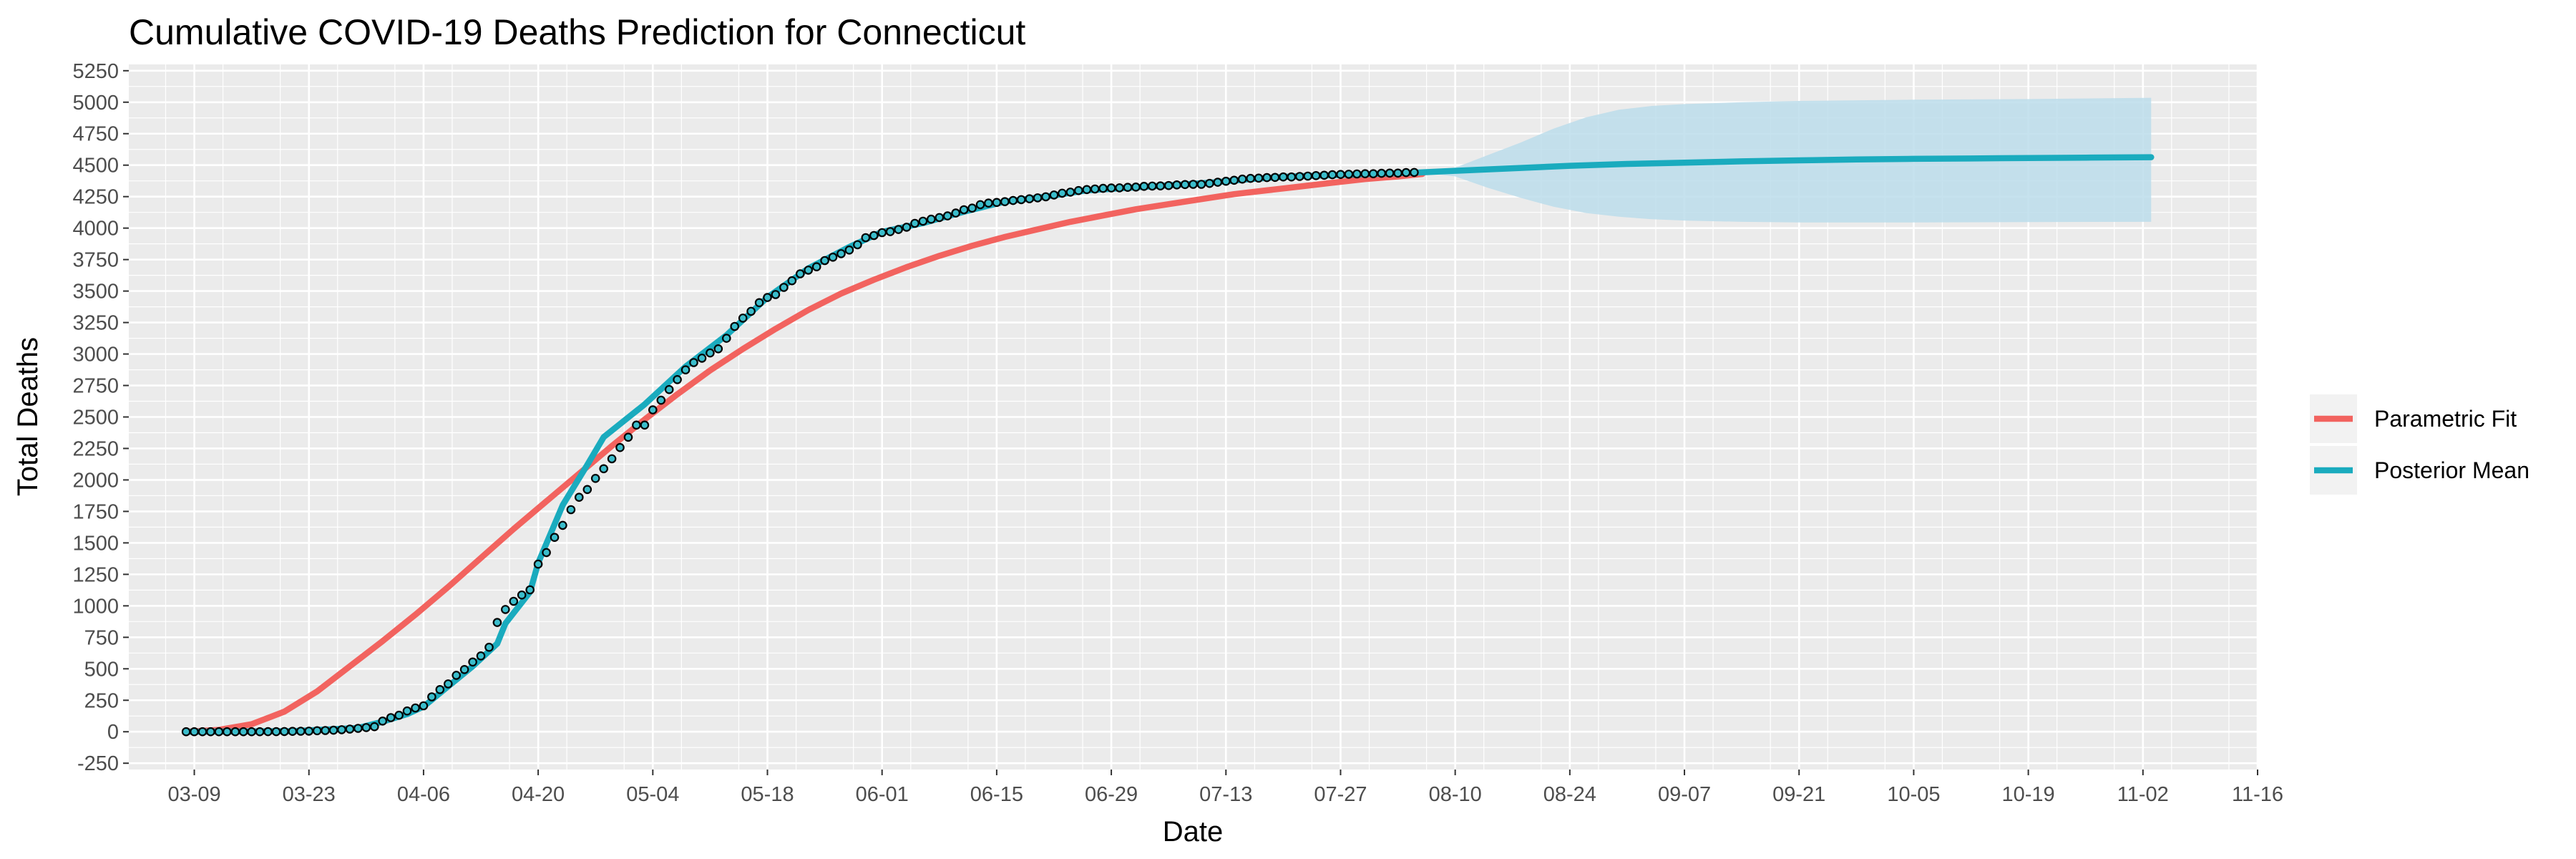 Image resolution: width=2576 pixels, height=859 pixels. Describe the element at coordinates (2419, 444) in the screenshot. I see `legend: Parametric Fit Posterior Mean` at that location.